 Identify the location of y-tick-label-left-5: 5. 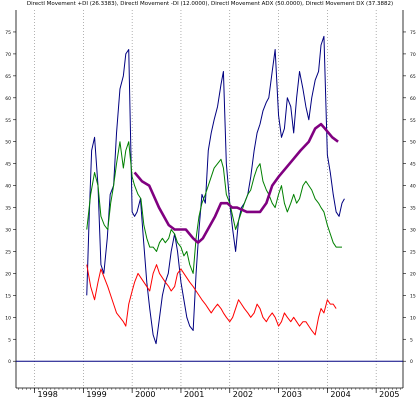
(9, 340).